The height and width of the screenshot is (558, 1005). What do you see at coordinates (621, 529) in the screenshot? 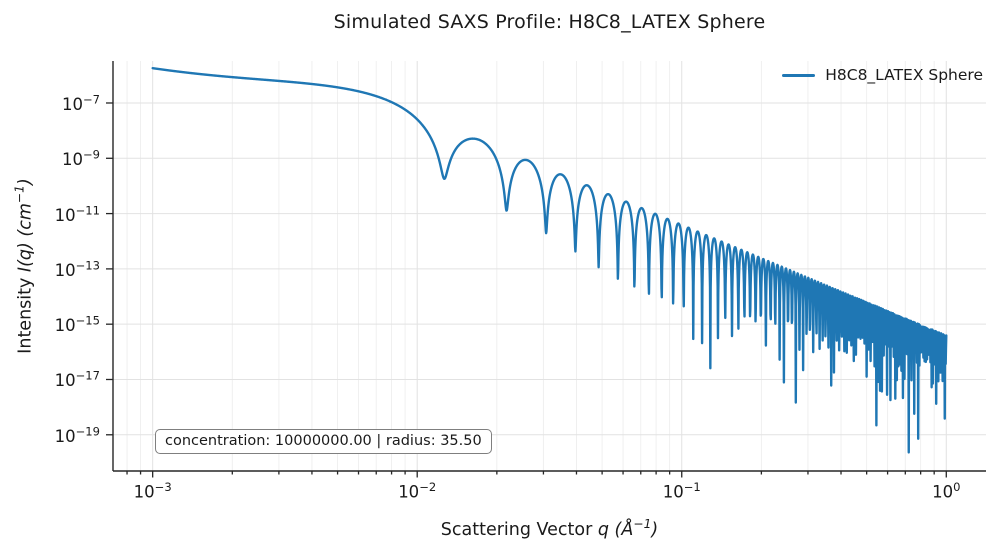
I see `x-axis-unit: (Å` at bounding box center [621, 529].